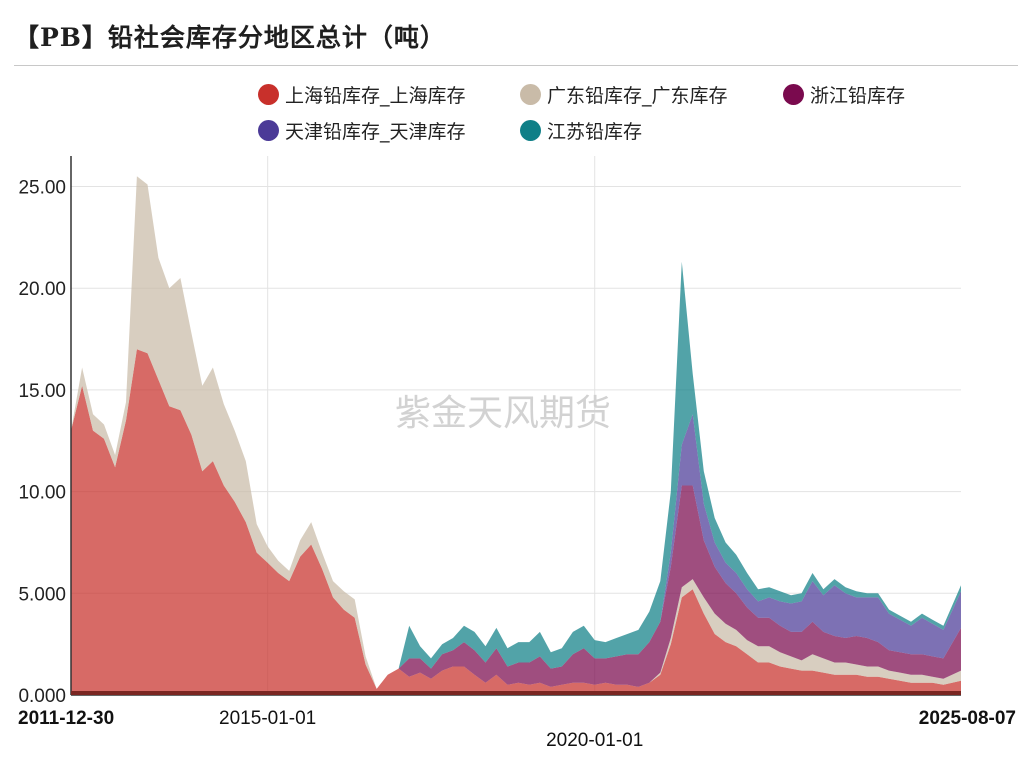  I want to click on y-tick-label-5: 25.00, so click(42, 188).